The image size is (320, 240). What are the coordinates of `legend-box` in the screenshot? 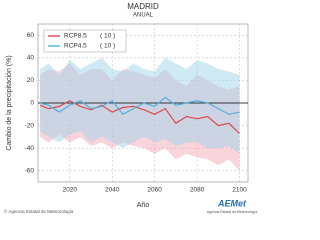 It's located at (85, 41).